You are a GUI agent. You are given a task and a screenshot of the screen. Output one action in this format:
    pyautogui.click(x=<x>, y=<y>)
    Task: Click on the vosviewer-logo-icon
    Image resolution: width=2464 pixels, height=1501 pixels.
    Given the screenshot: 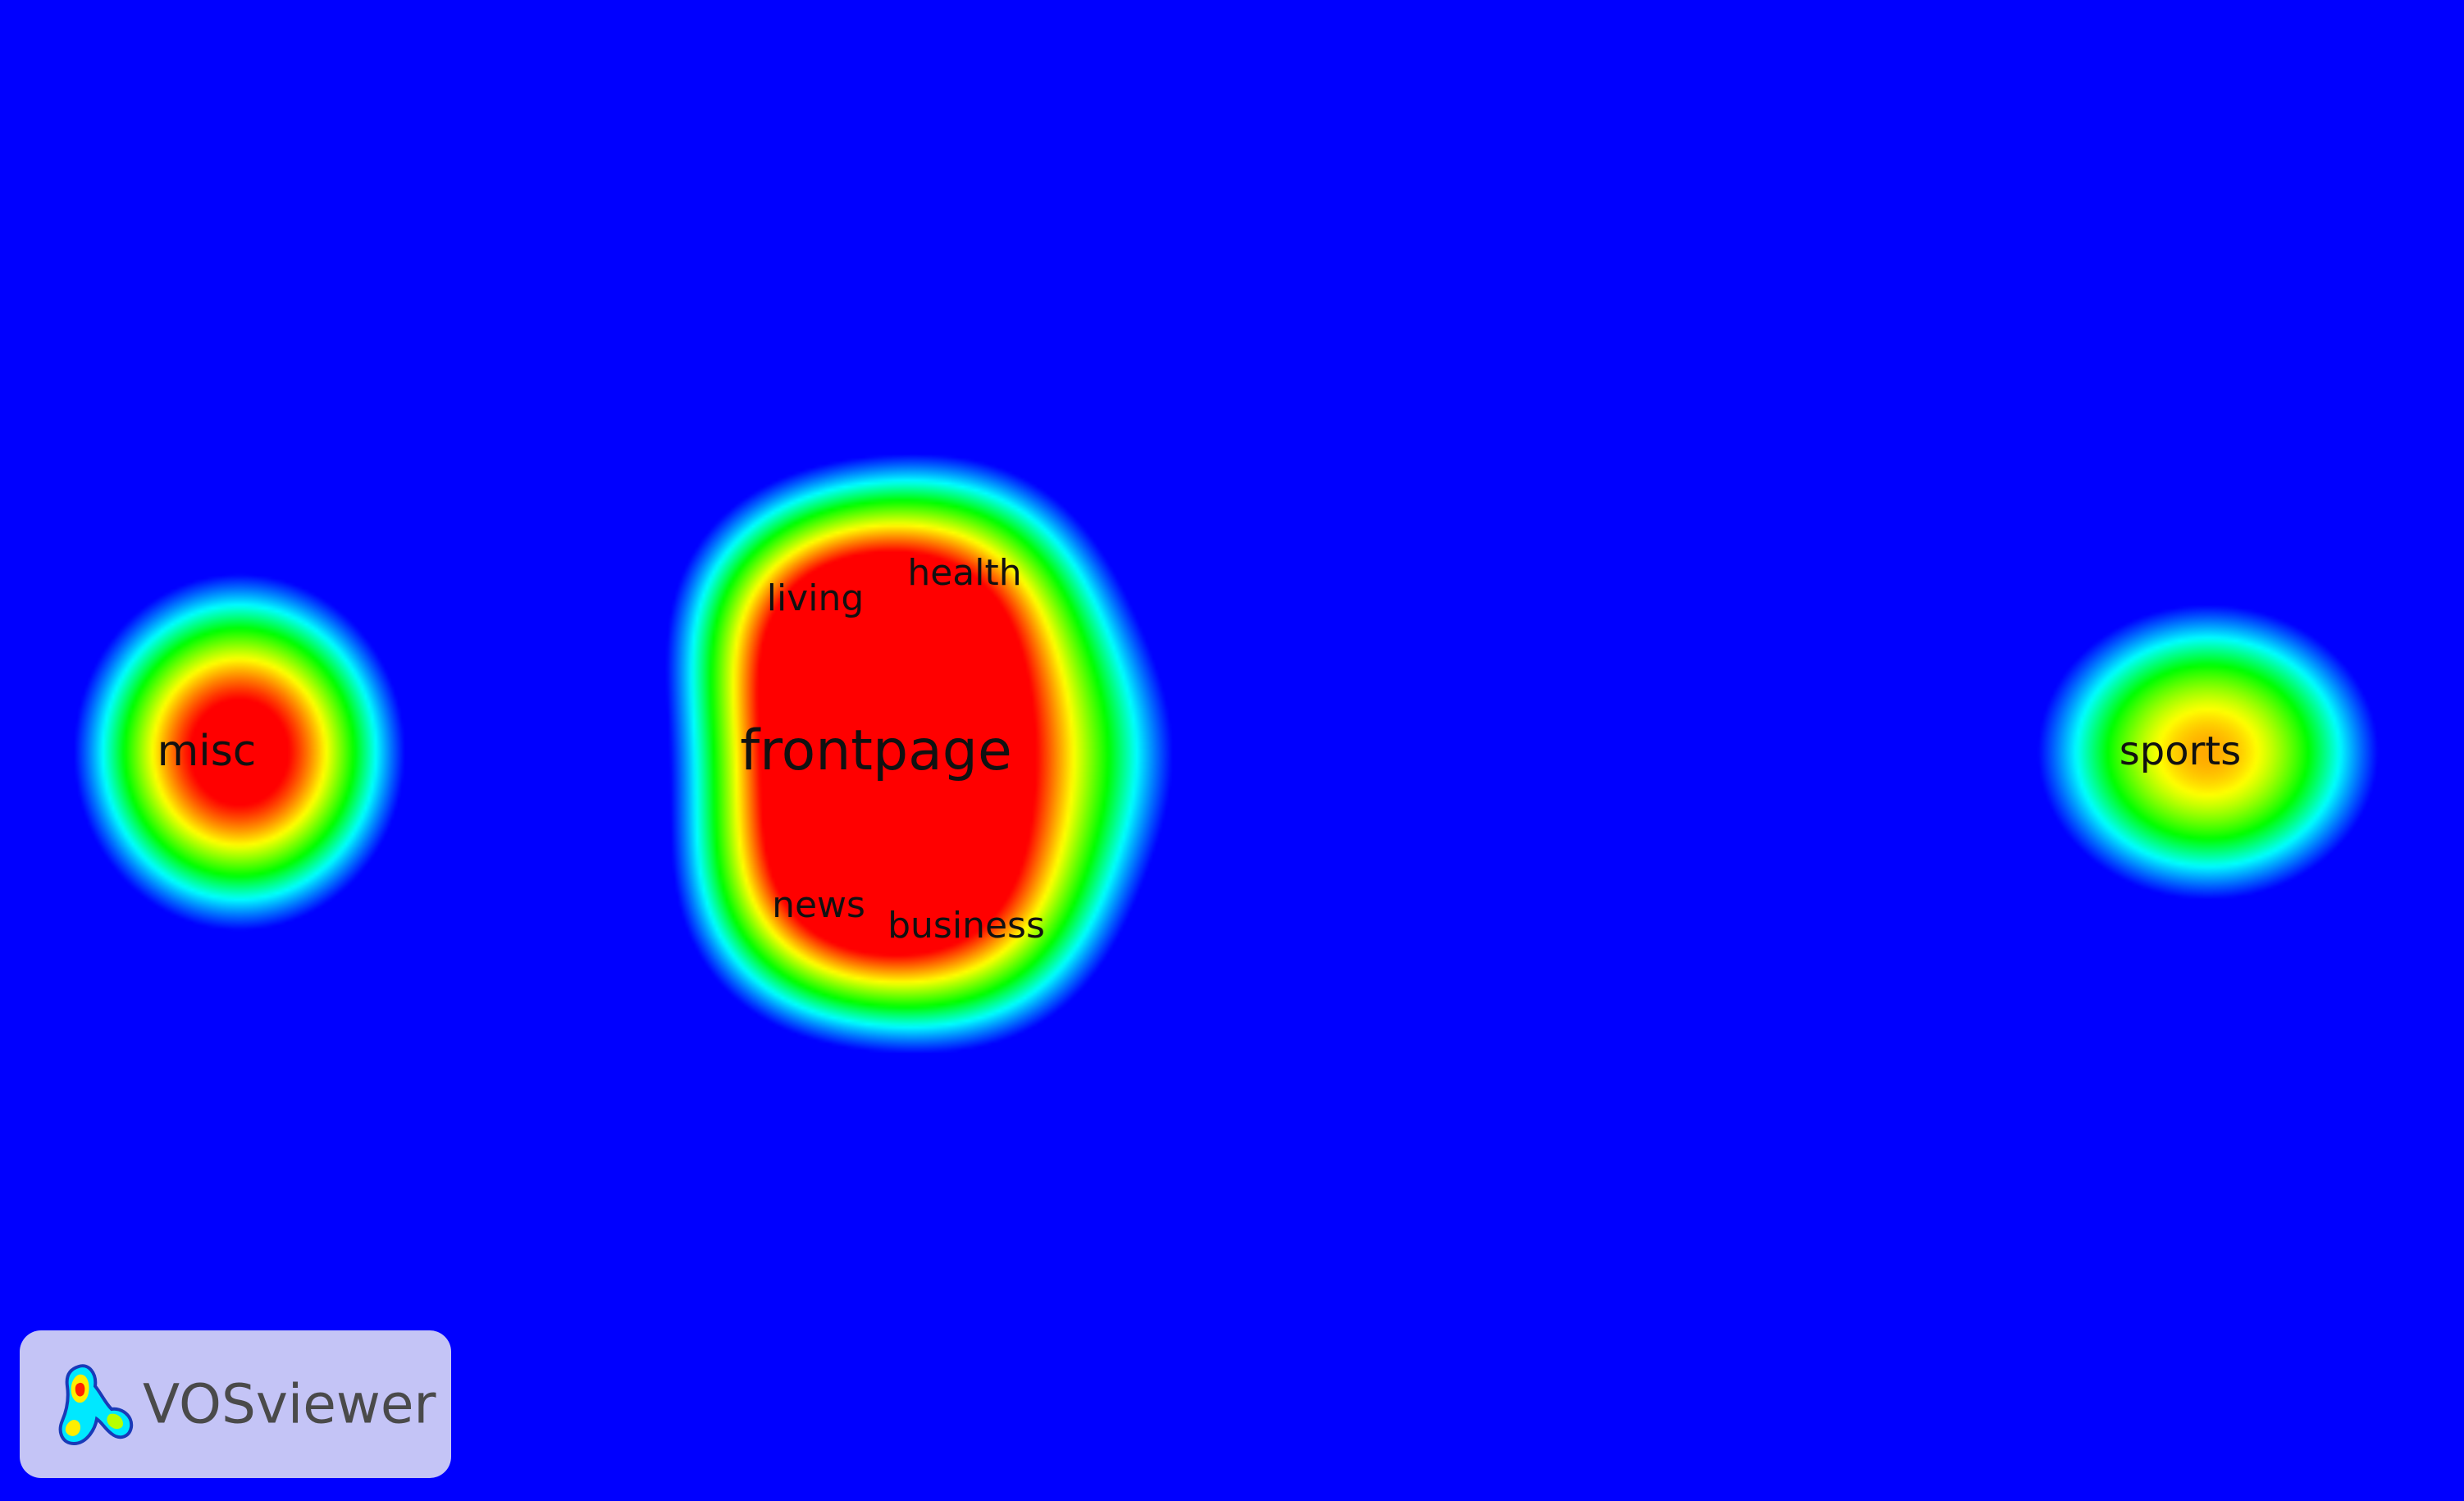 What is the action you would take?
    pyautogui.click(x=96, y=1405)
    